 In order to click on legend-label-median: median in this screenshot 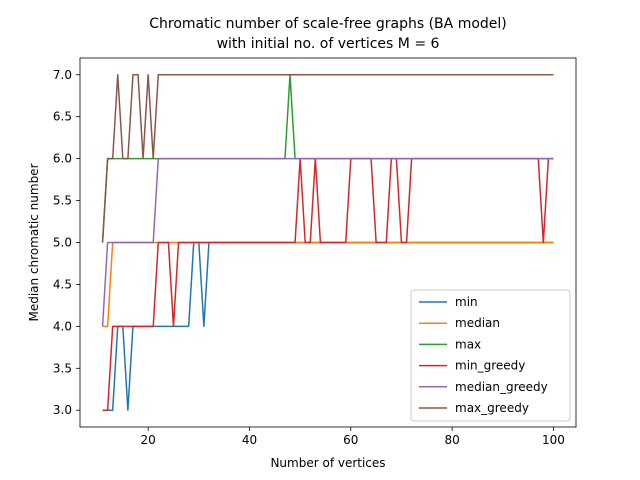, I will do `click(477, 323)`.